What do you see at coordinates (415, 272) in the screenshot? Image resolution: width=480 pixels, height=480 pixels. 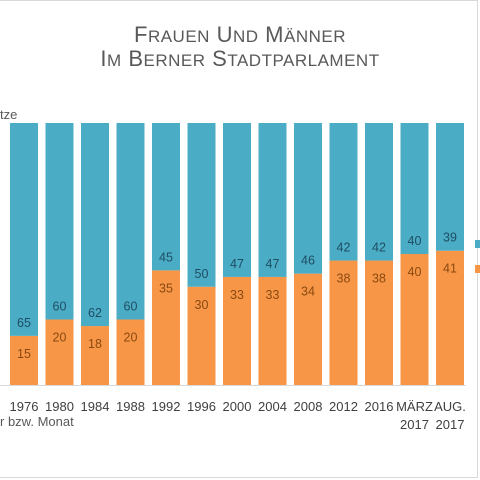 I see `data-label-female: 40` at bounding box center [415, 272].